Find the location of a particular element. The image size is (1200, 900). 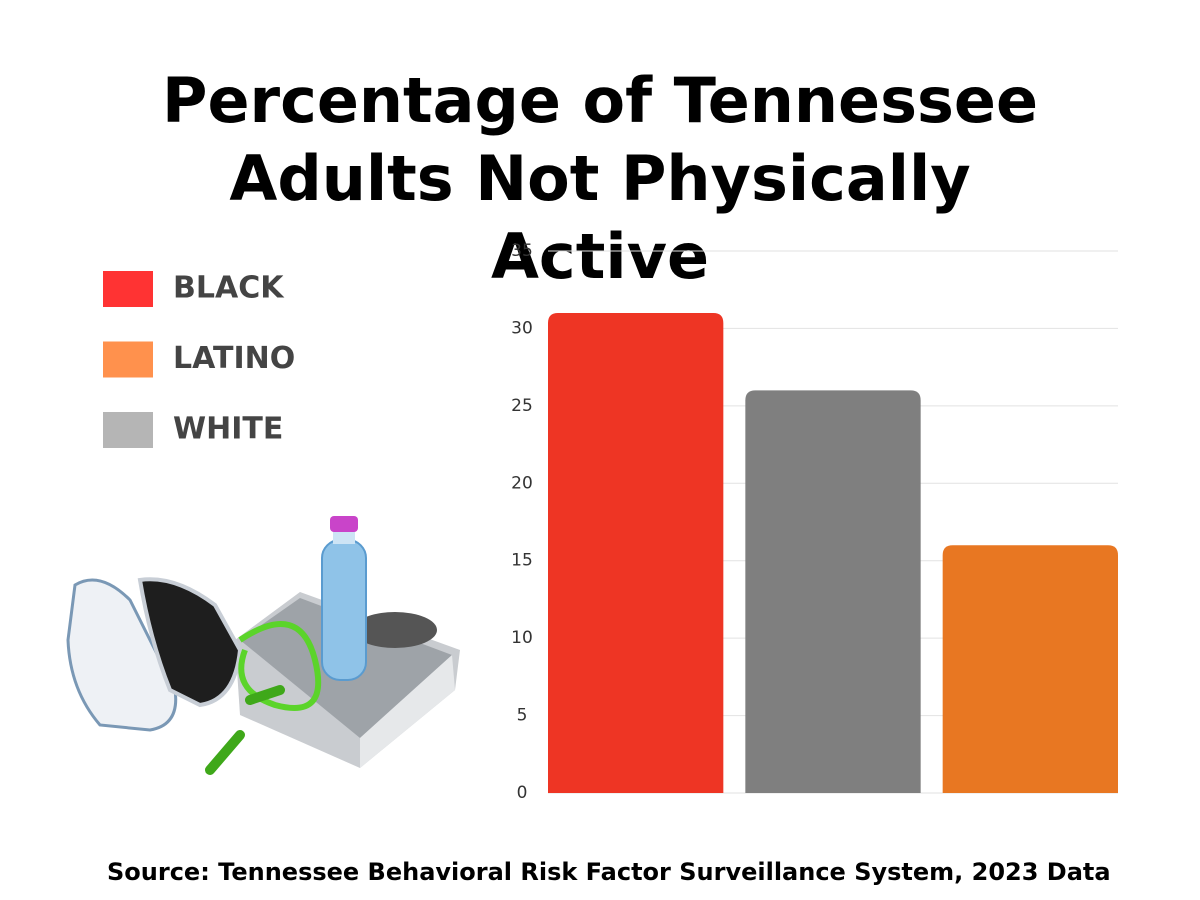

bottle-cap is located at coordinates (344, 524).